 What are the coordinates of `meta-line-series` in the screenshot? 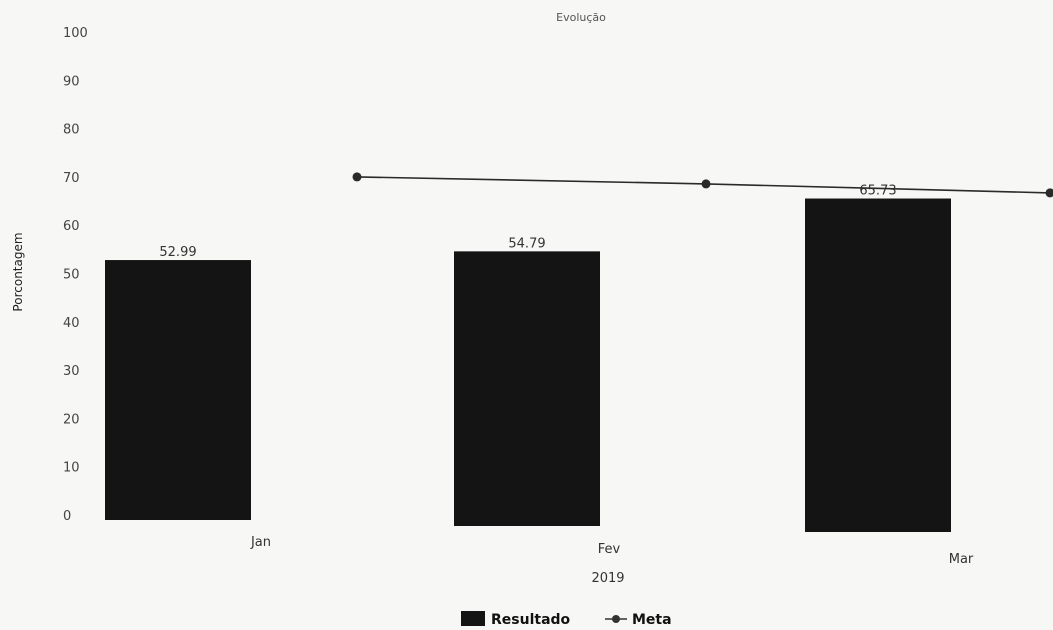 It's located at (702, 185).